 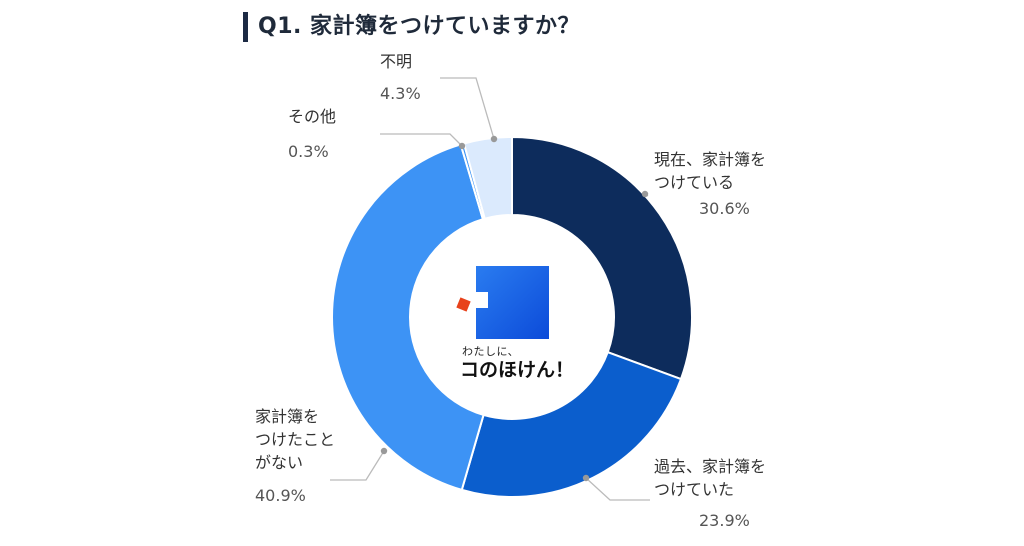 I want to click on callout-current-dot, so click(x=645, y=194).